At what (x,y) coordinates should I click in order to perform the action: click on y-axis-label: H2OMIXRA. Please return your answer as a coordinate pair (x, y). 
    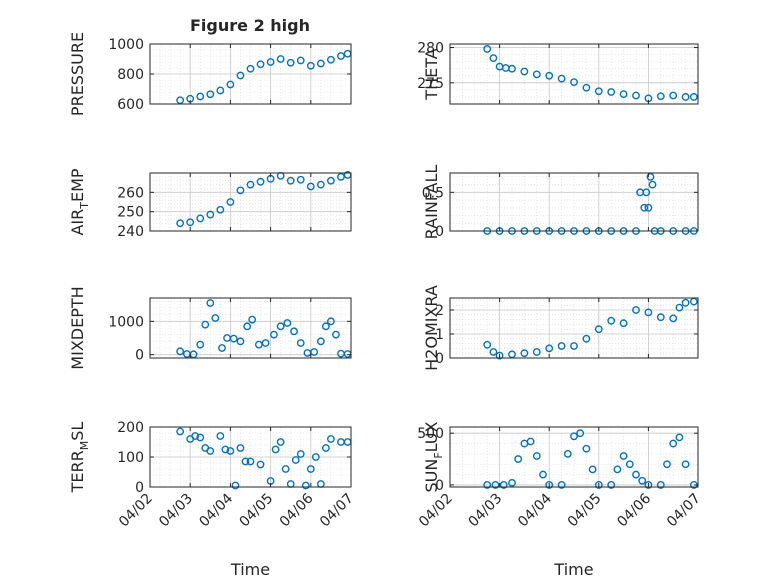
    Looking at the image, I should click on (431, 328).